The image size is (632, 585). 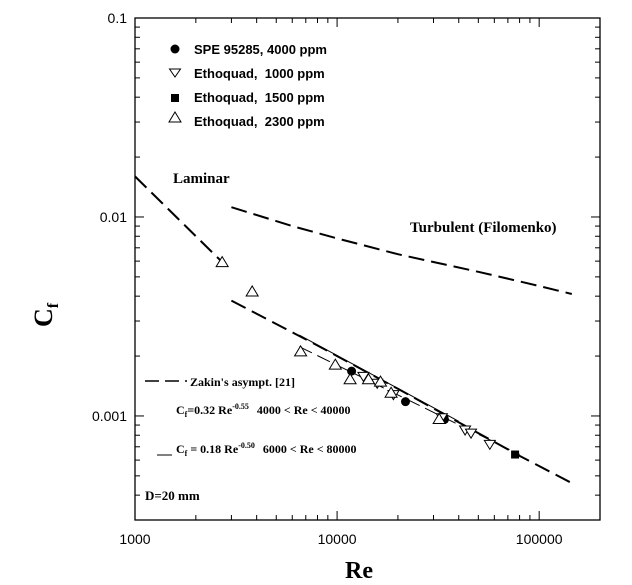 I want to click on eq2-label: Cf = 0.18 Re-0.50 6000 < Re < 80000, so click(x=266, y=449).